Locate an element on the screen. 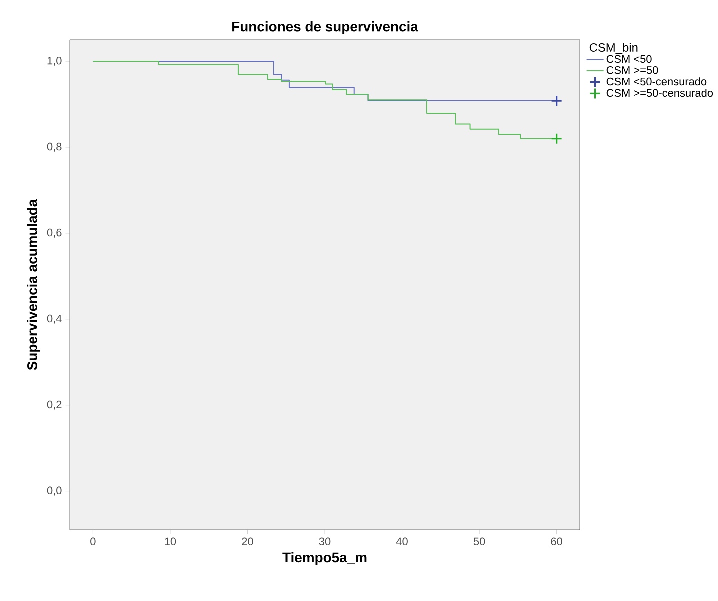  legend-label: CSM <50-censurado is located at coordinates (656, 82).